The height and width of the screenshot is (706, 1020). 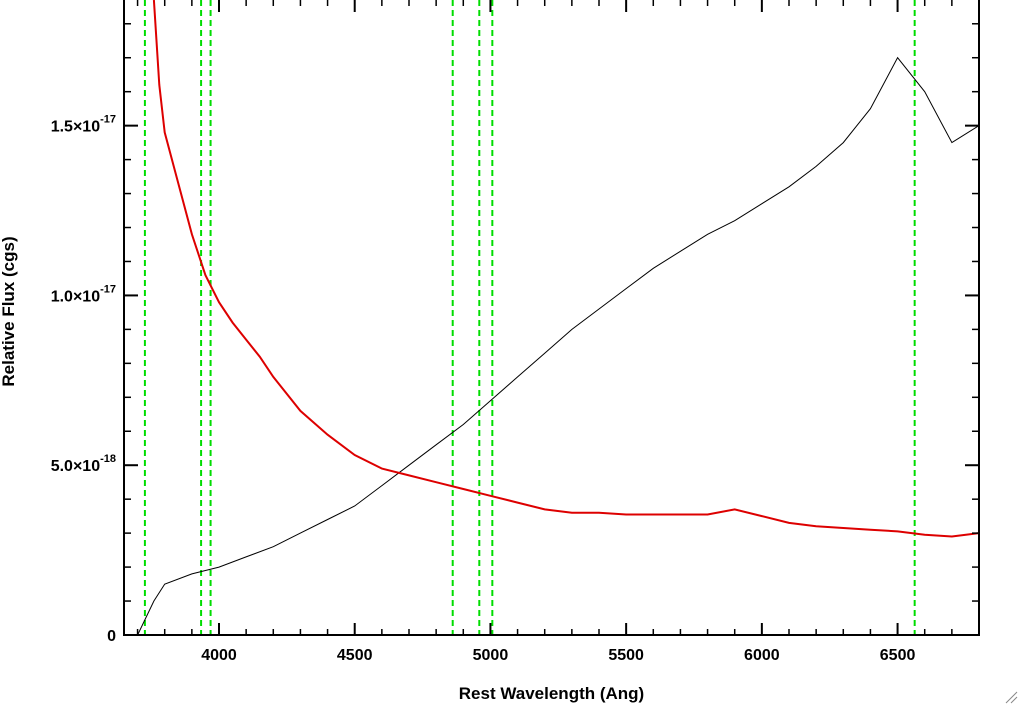 I want to click on y-tick-mantissa: 1.5×10, so click(x=75, y=127).